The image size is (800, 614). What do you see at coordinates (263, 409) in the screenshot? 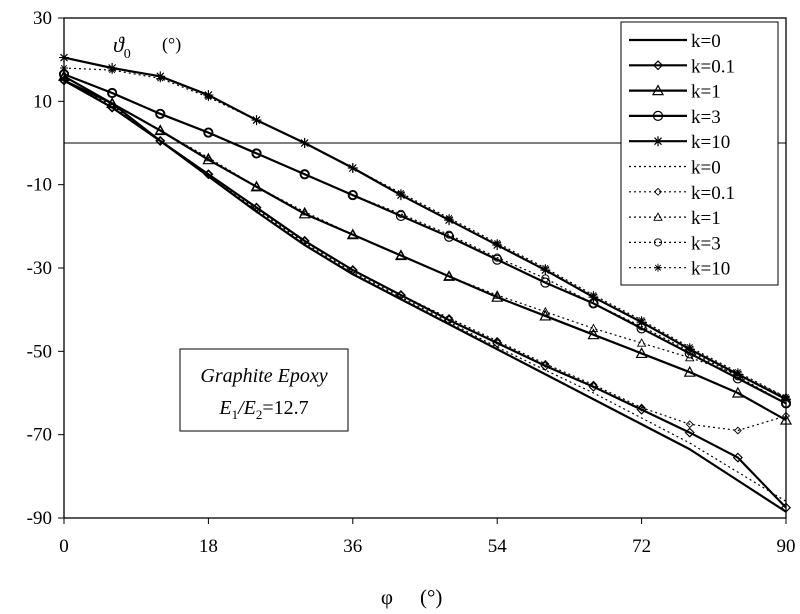
I see `annotation-ratio: E1/E2=12.7` at bounding box center [263, 409].